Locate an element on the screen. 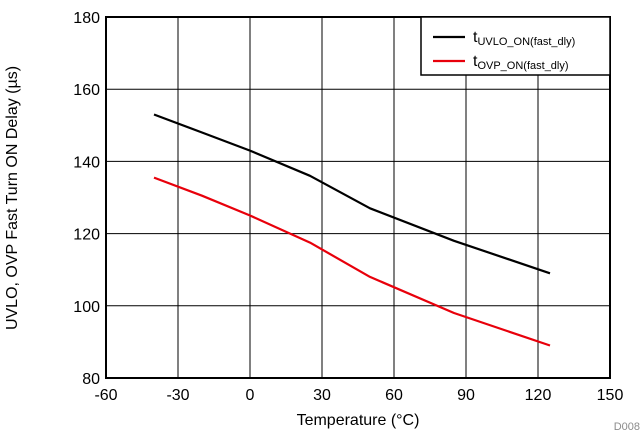 This screenshot has width=644, height=436. x-tick-label: 120 is located at coordinates (538, 395).